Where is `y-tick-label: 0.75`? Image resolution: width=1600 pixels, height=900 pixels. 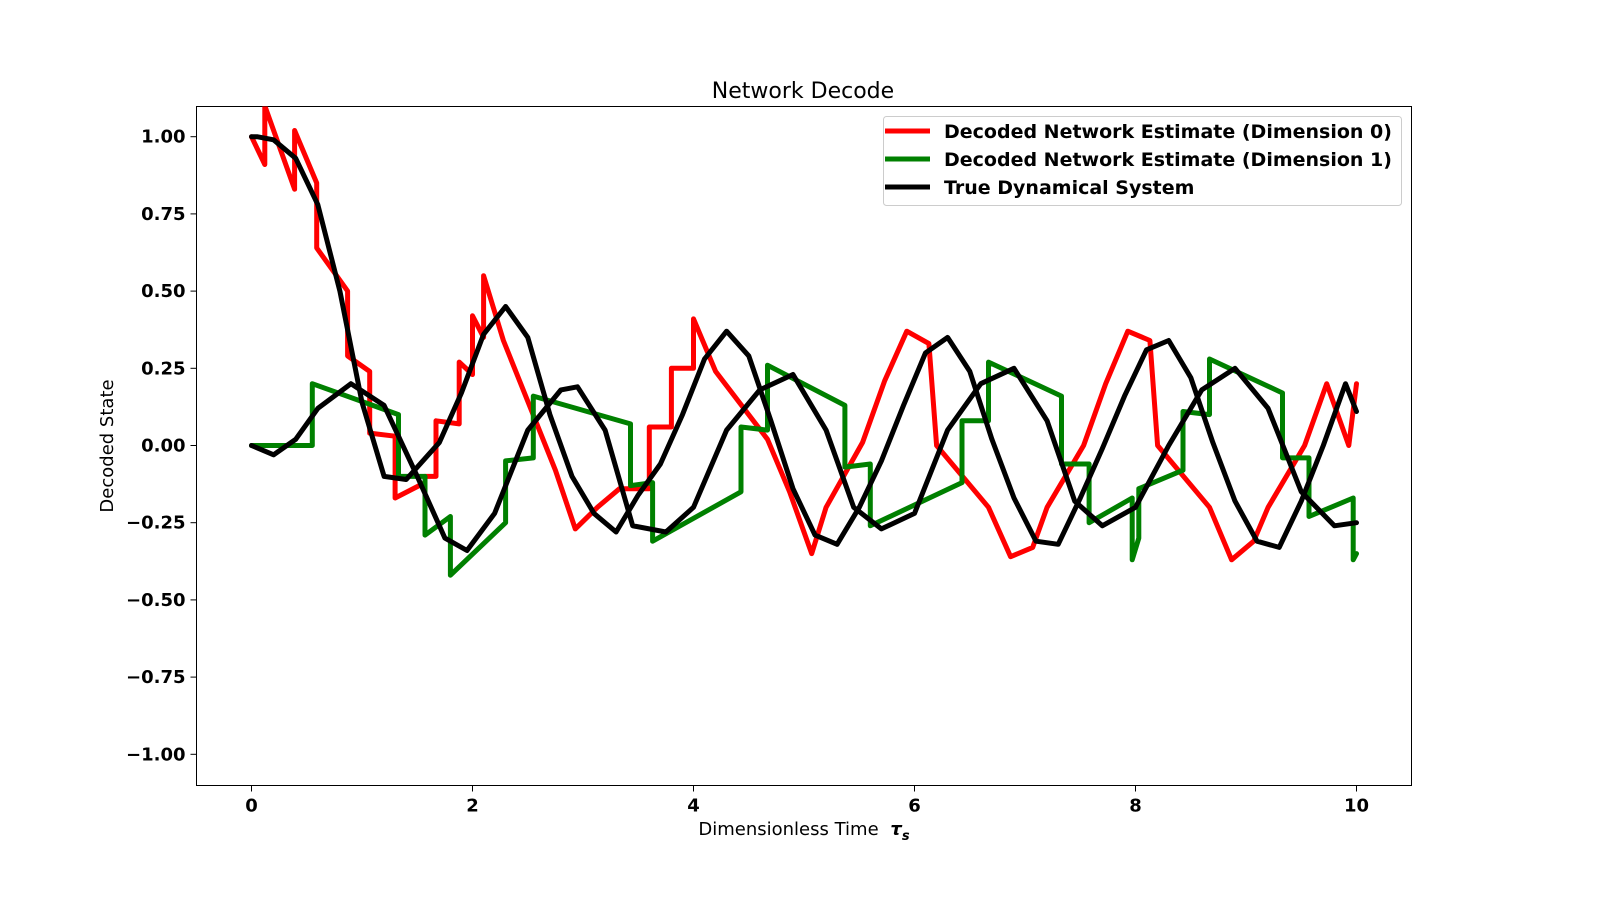 y-tick-label: 0.75 is located at coordinates (163, 214).